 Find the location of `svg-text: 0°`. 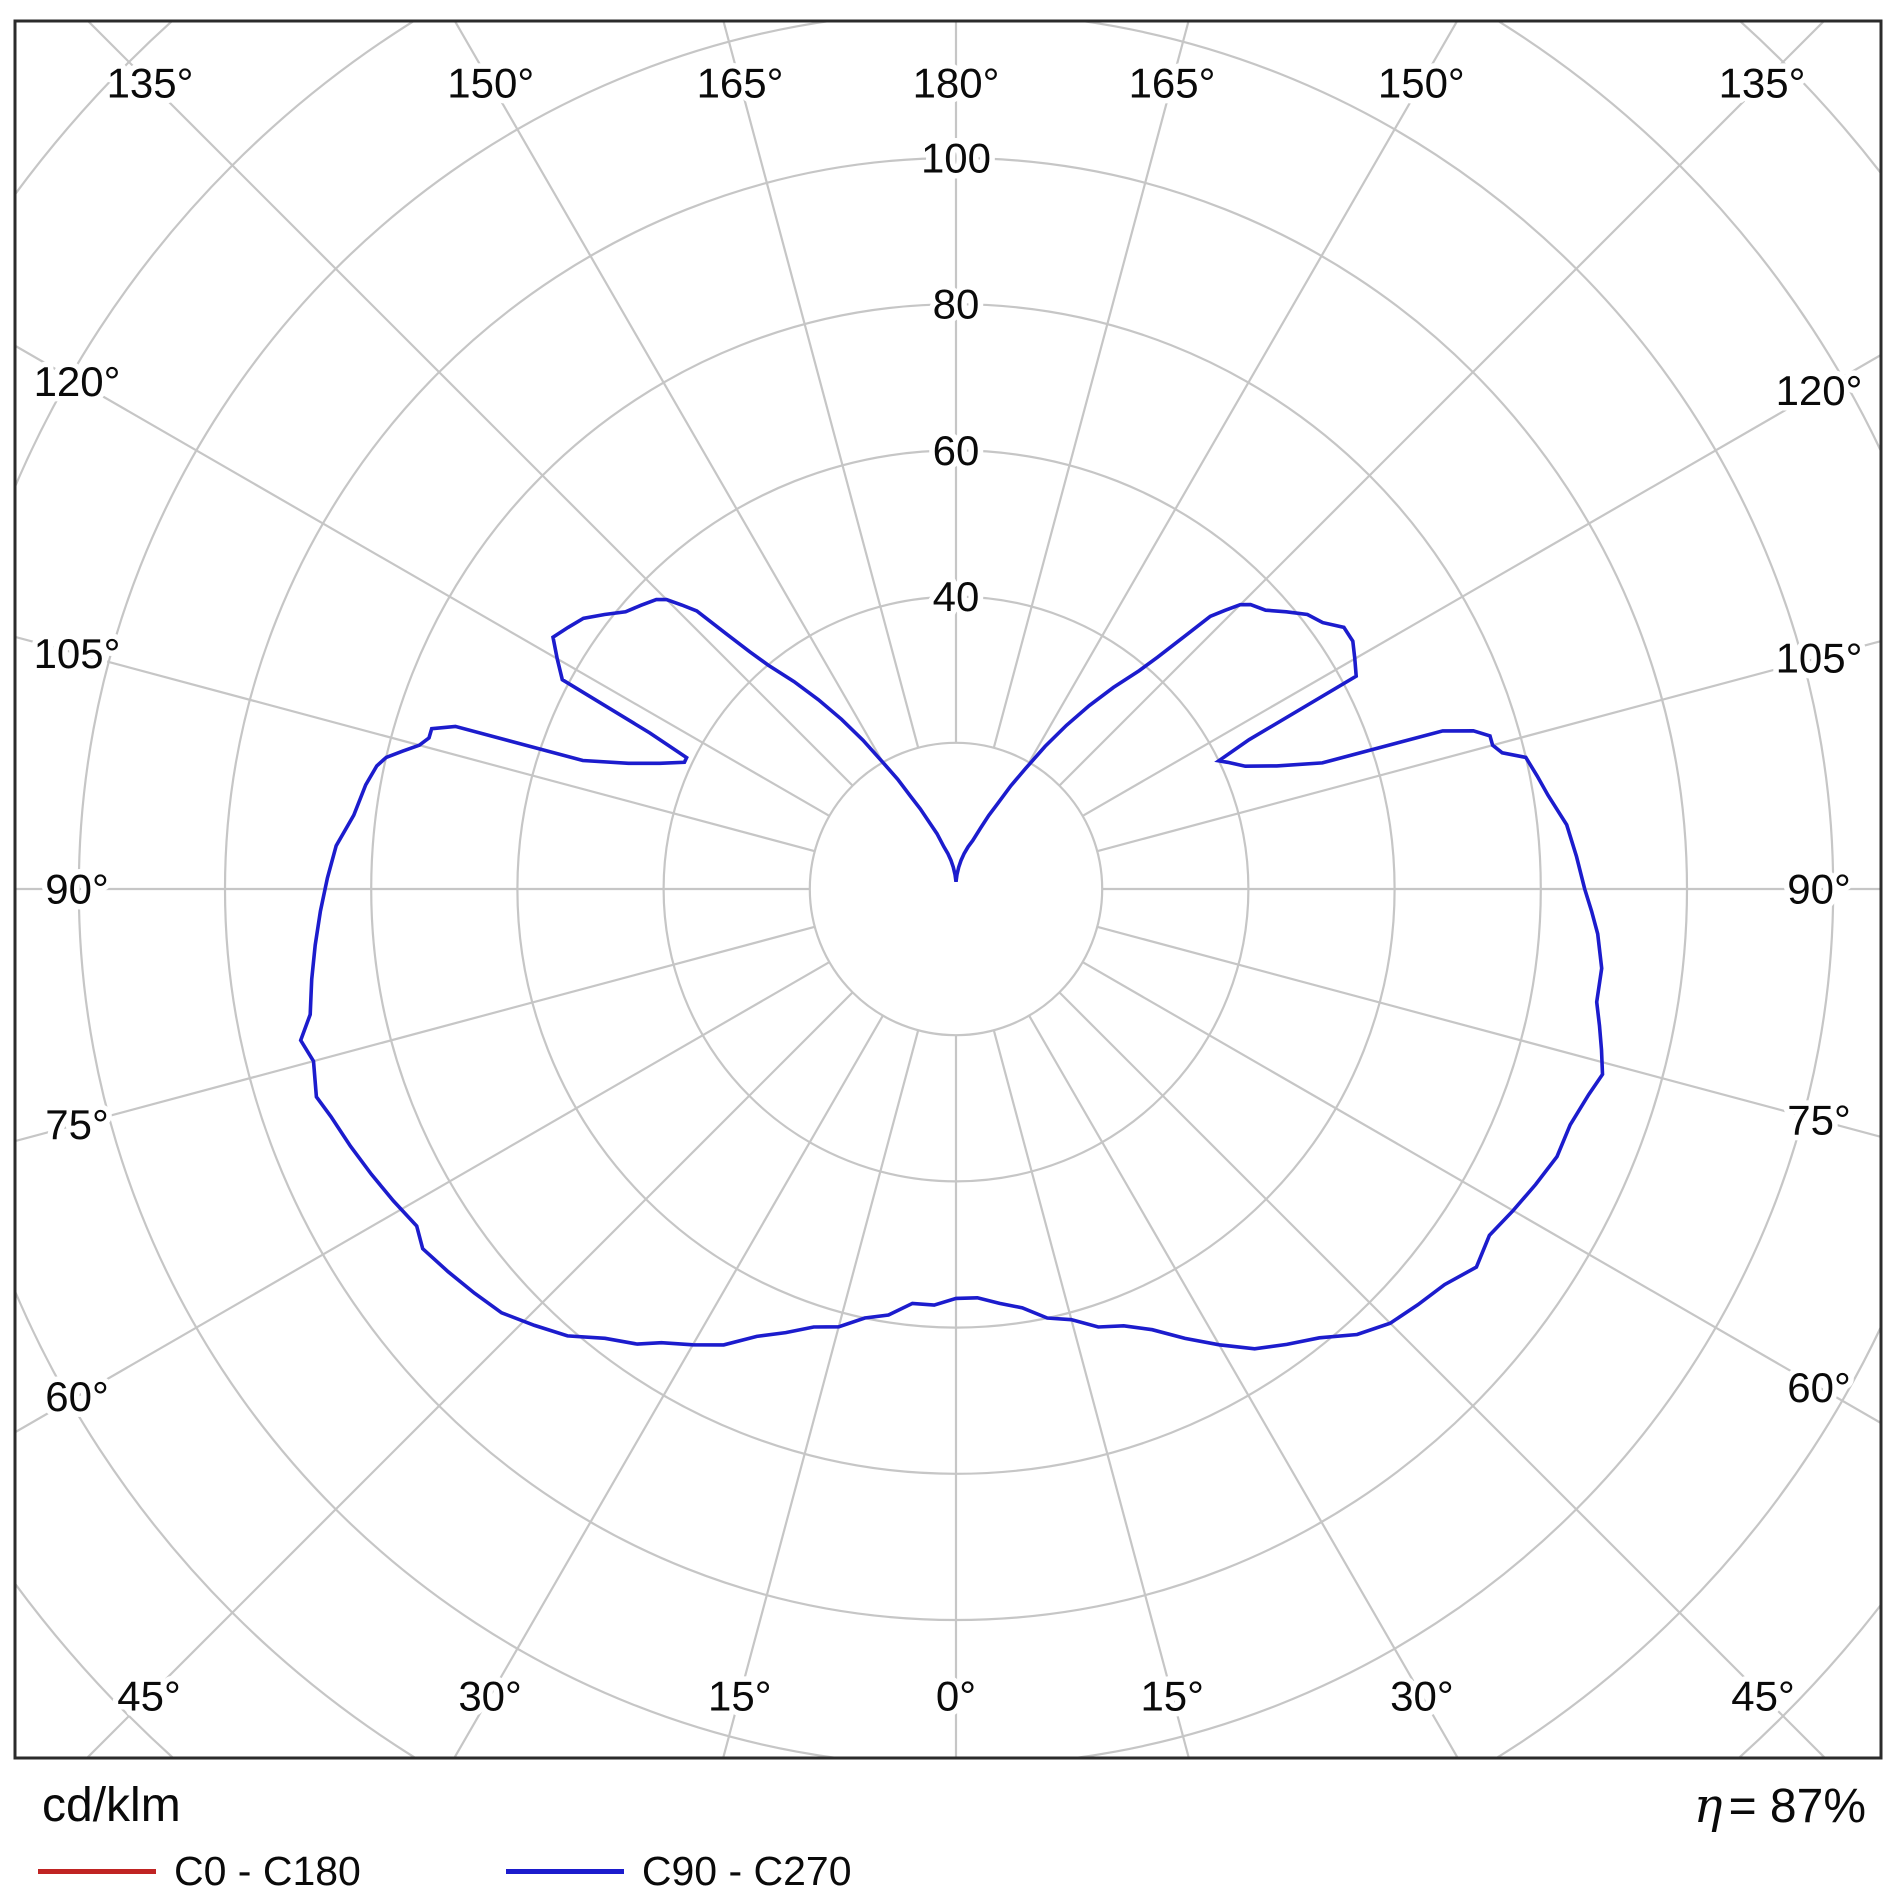

svg-text: 0° is located at coordinates (956, 1696).